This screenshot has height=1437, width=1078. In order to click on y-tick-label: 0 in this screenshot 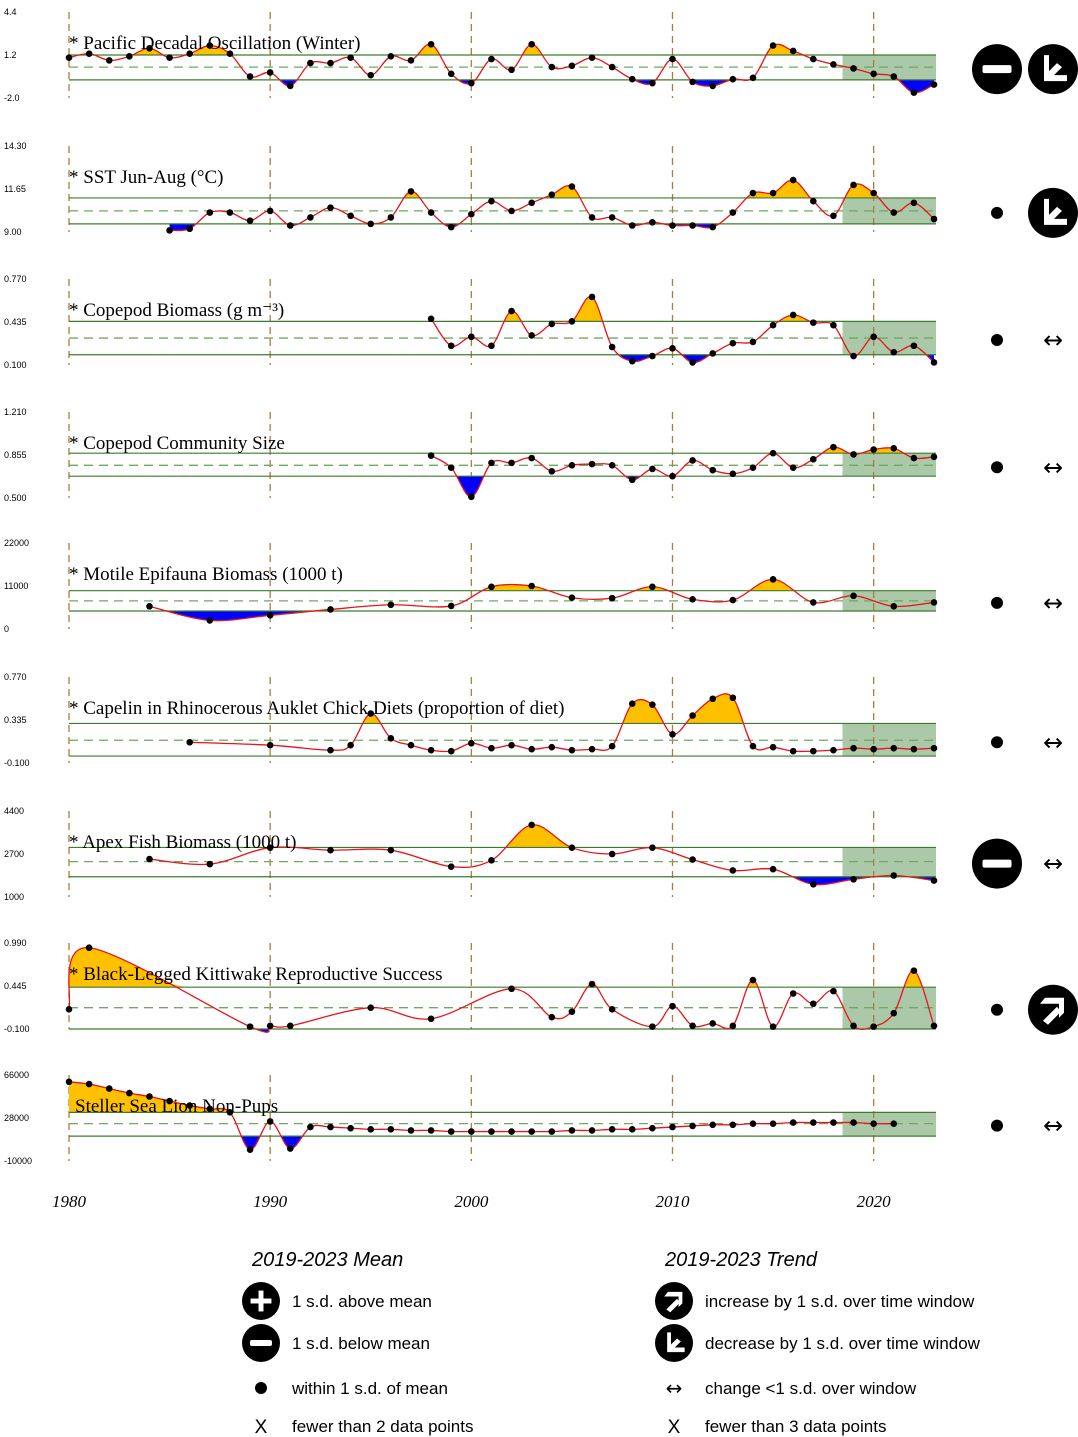, I will do `click(6, 629)`.